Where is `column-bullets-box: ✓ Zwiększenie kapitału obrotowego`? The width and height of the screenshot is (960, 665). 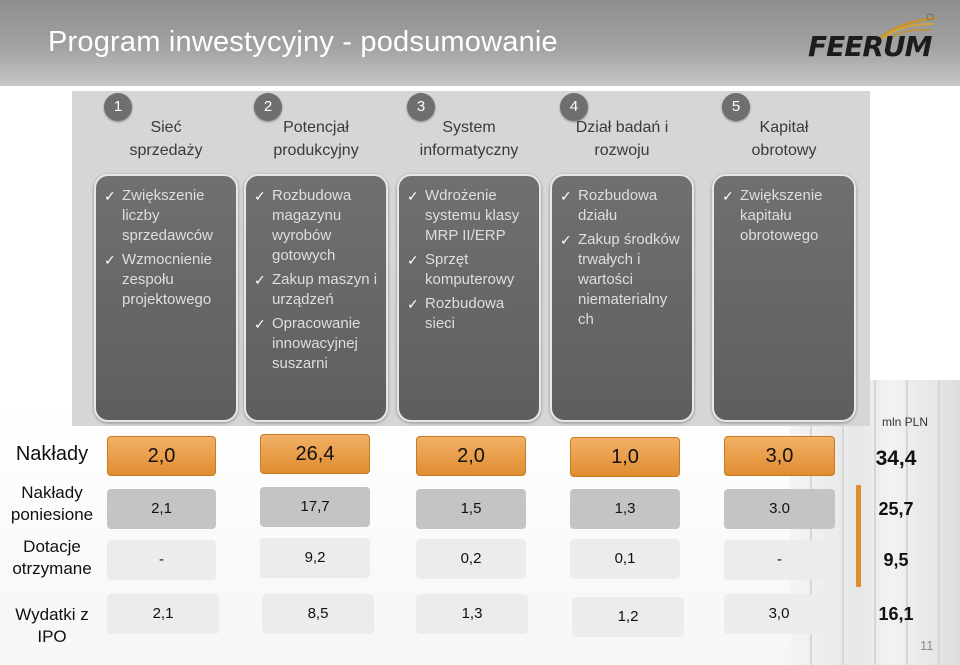
column-bullets-box: ✓ Zwiększenie kapitału obrotowego is located at coordinates (784, 298).